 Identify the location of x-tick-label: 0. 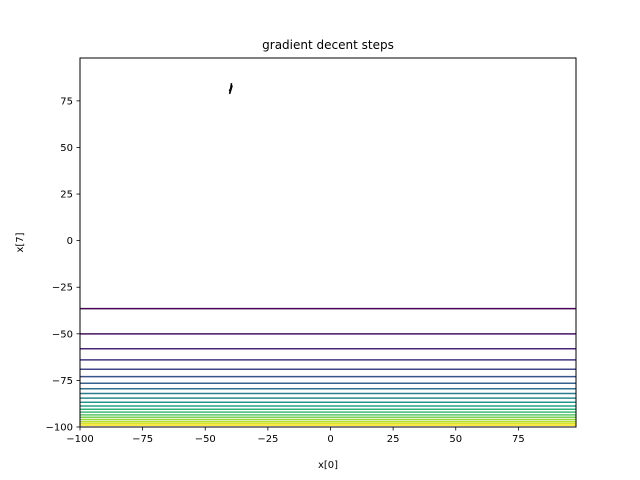
(330, 439).